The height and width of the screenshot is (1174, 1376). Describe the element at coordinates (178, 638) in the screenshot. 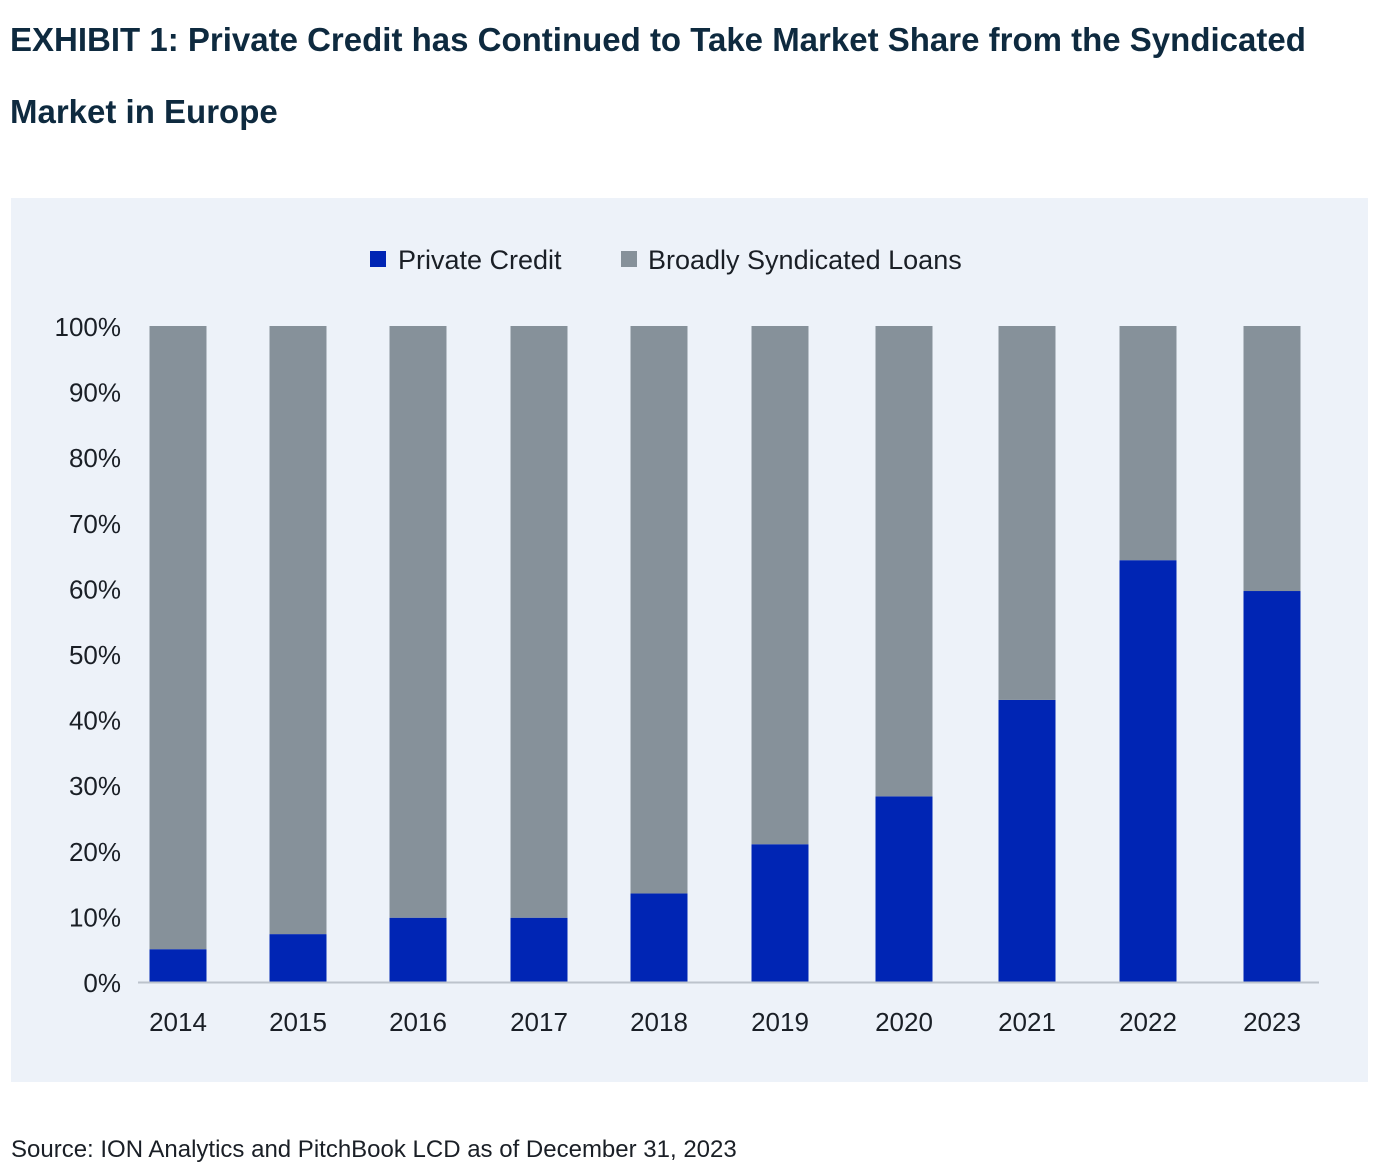

I see `bar-broadly-syndicated-loans: Broadly Syndicated Loans 2014: 95%` at that location.